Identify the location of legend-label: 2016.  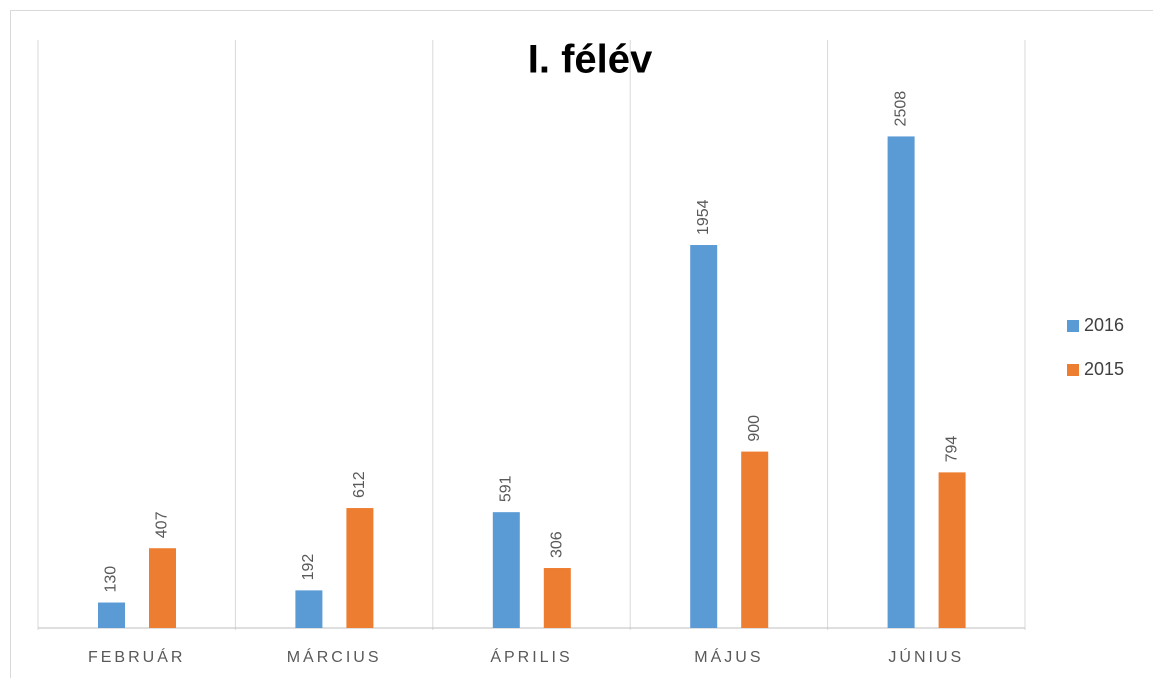
(1104, 325).